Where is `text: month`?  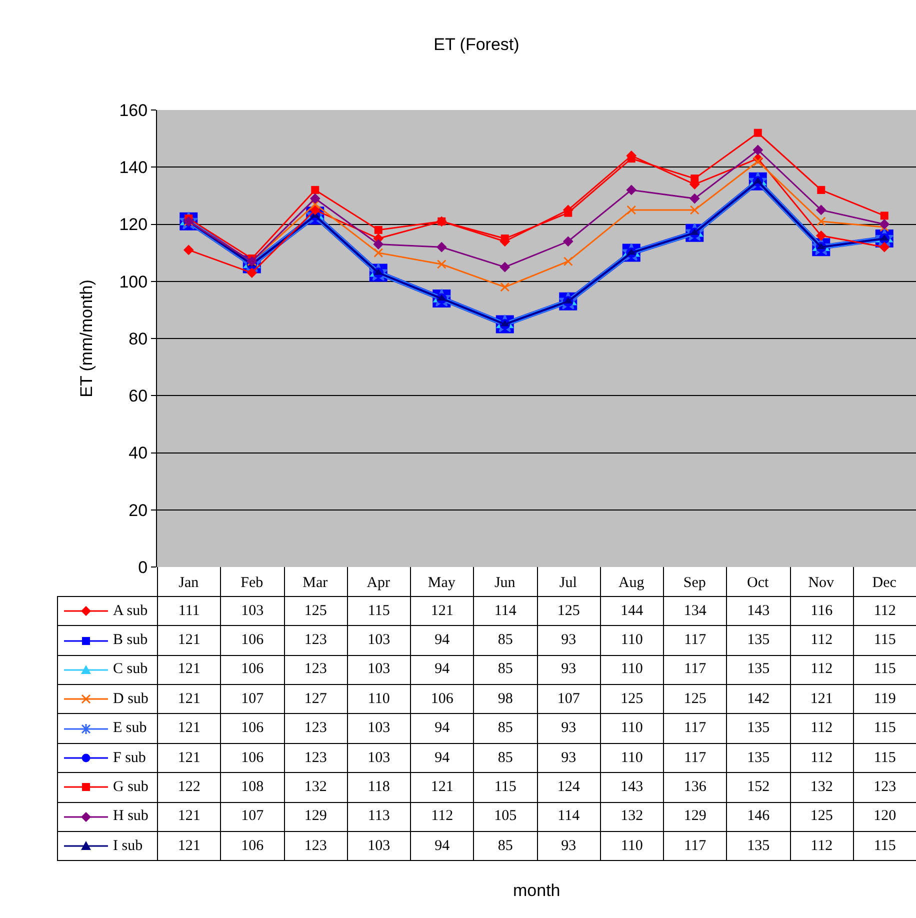
text: month is located at coordinates (536, 890).